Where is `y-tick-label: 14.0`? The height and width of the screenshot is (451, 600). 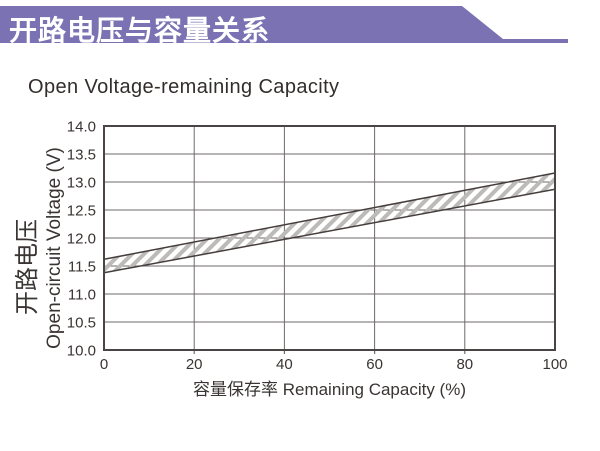
y-tick-label: 14.0 is located at coordinates (81, 126).